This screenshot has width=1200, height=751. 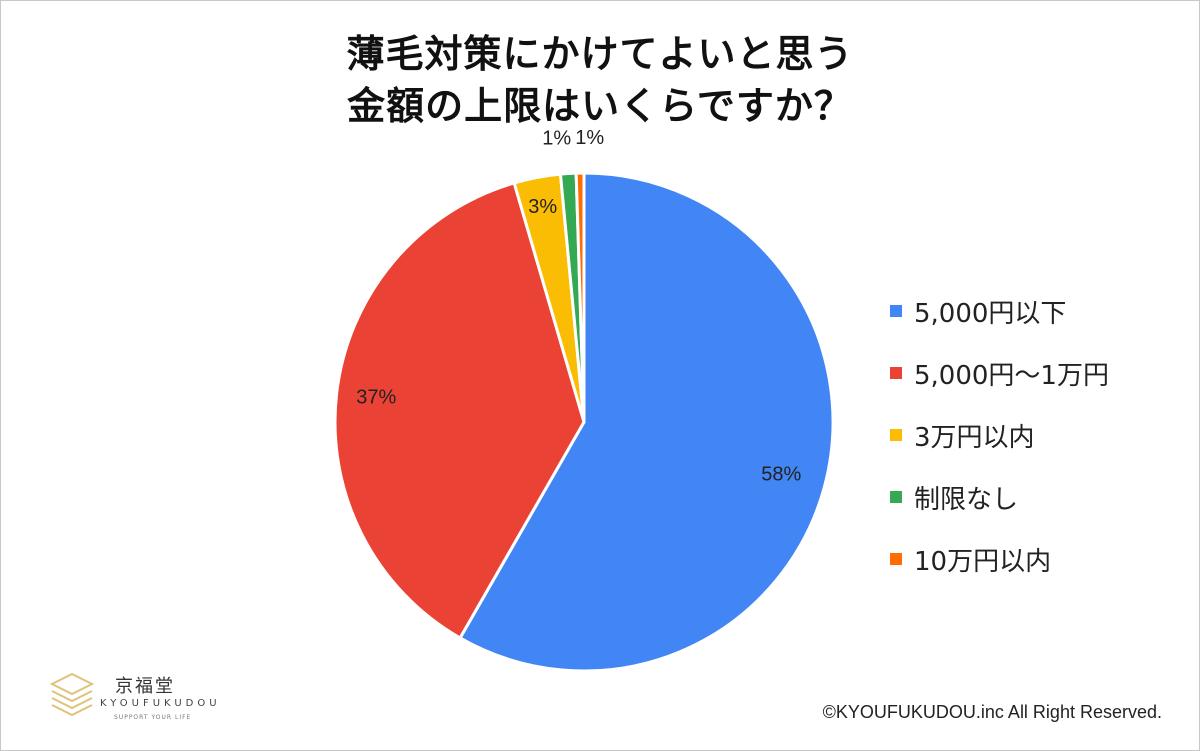 I want to click on pie-slice-label-5: 1%, so click(x=589, y=138).